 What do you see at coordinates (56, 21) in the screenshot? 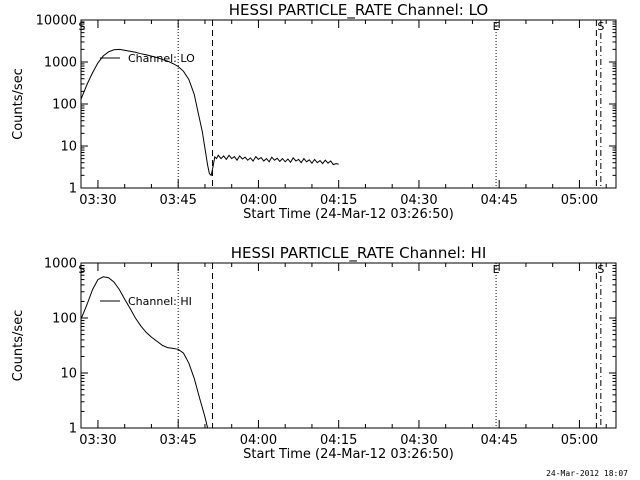
I see `y-tick-label: 10000` at bounding box center [56, 21].